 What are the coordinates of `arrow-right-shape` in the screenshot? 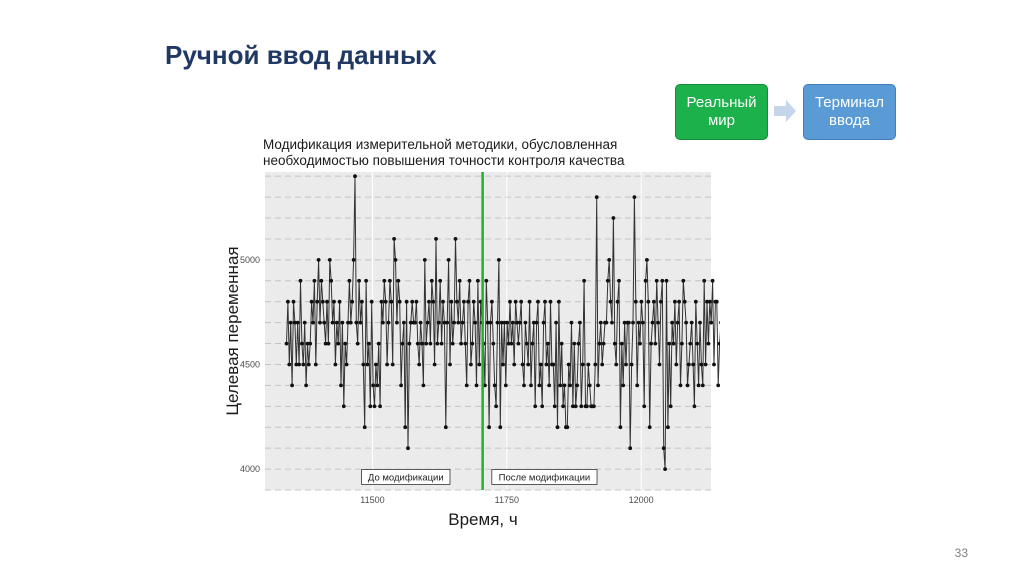 It's located at (785, 111).